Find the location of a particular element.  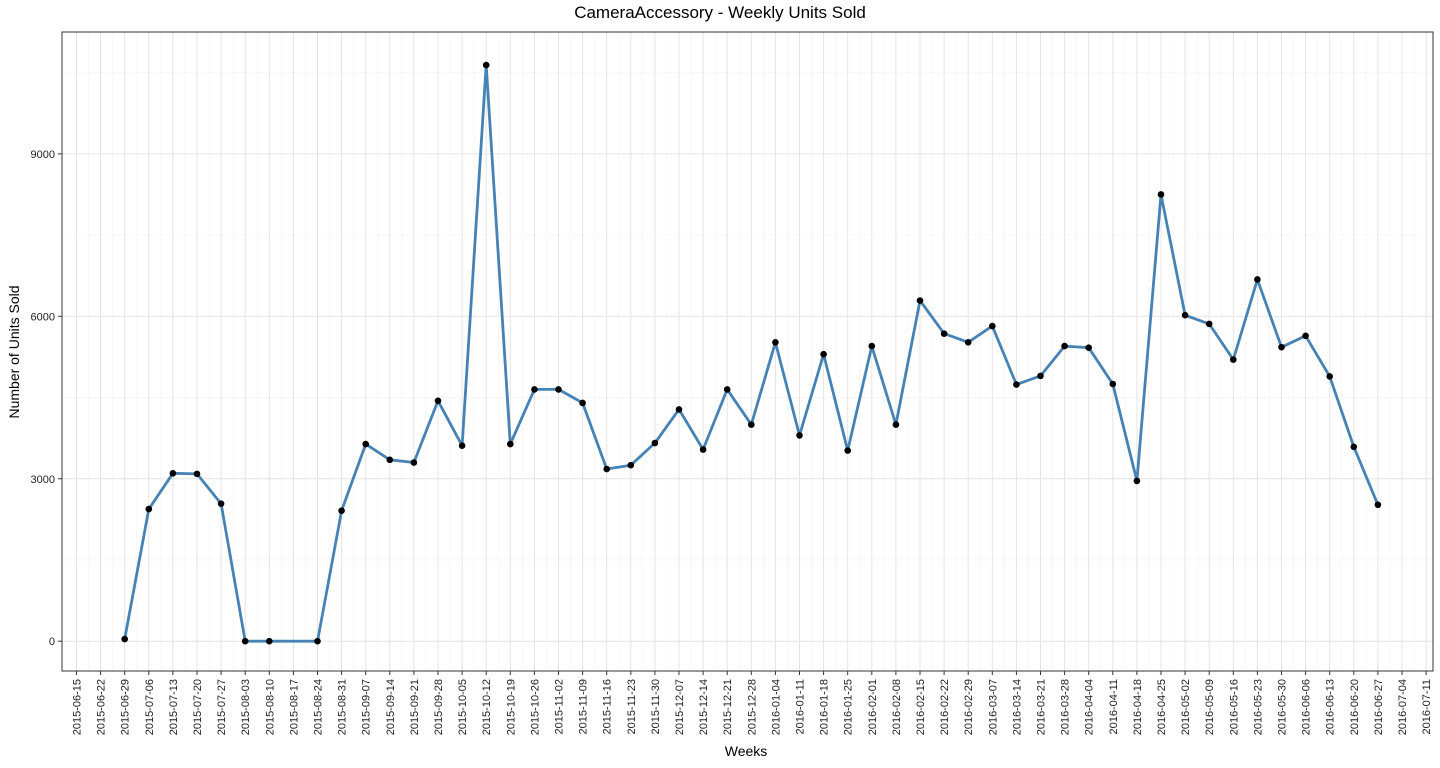

x-tick-label: 2015-07-20 is located at coordinates (198, 707).